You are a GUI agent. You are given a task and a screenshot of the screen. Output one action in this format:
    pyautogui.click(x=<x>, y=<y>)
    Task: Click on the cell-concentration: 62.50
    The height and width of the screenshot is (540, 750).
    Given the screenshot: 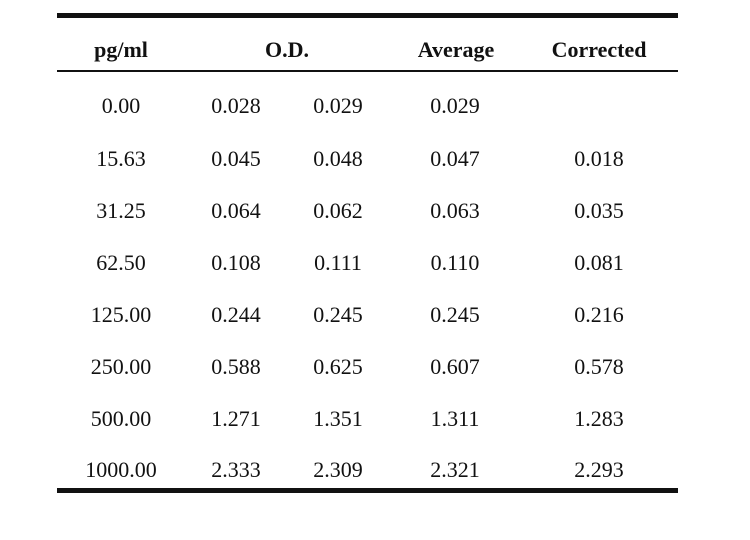 What is the action you would take?
    pyautogui.click(x=121, y=262)
    